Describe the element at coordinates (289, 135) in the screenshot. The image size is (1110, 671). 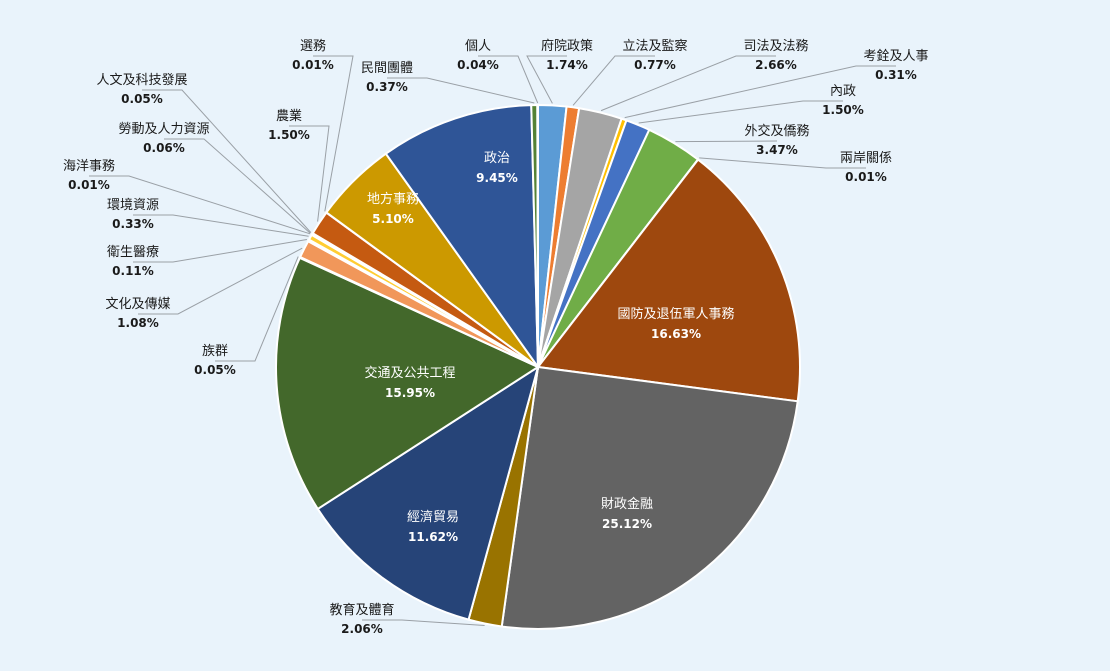
I see `slice-value-label-19: 1.50%` at that location.